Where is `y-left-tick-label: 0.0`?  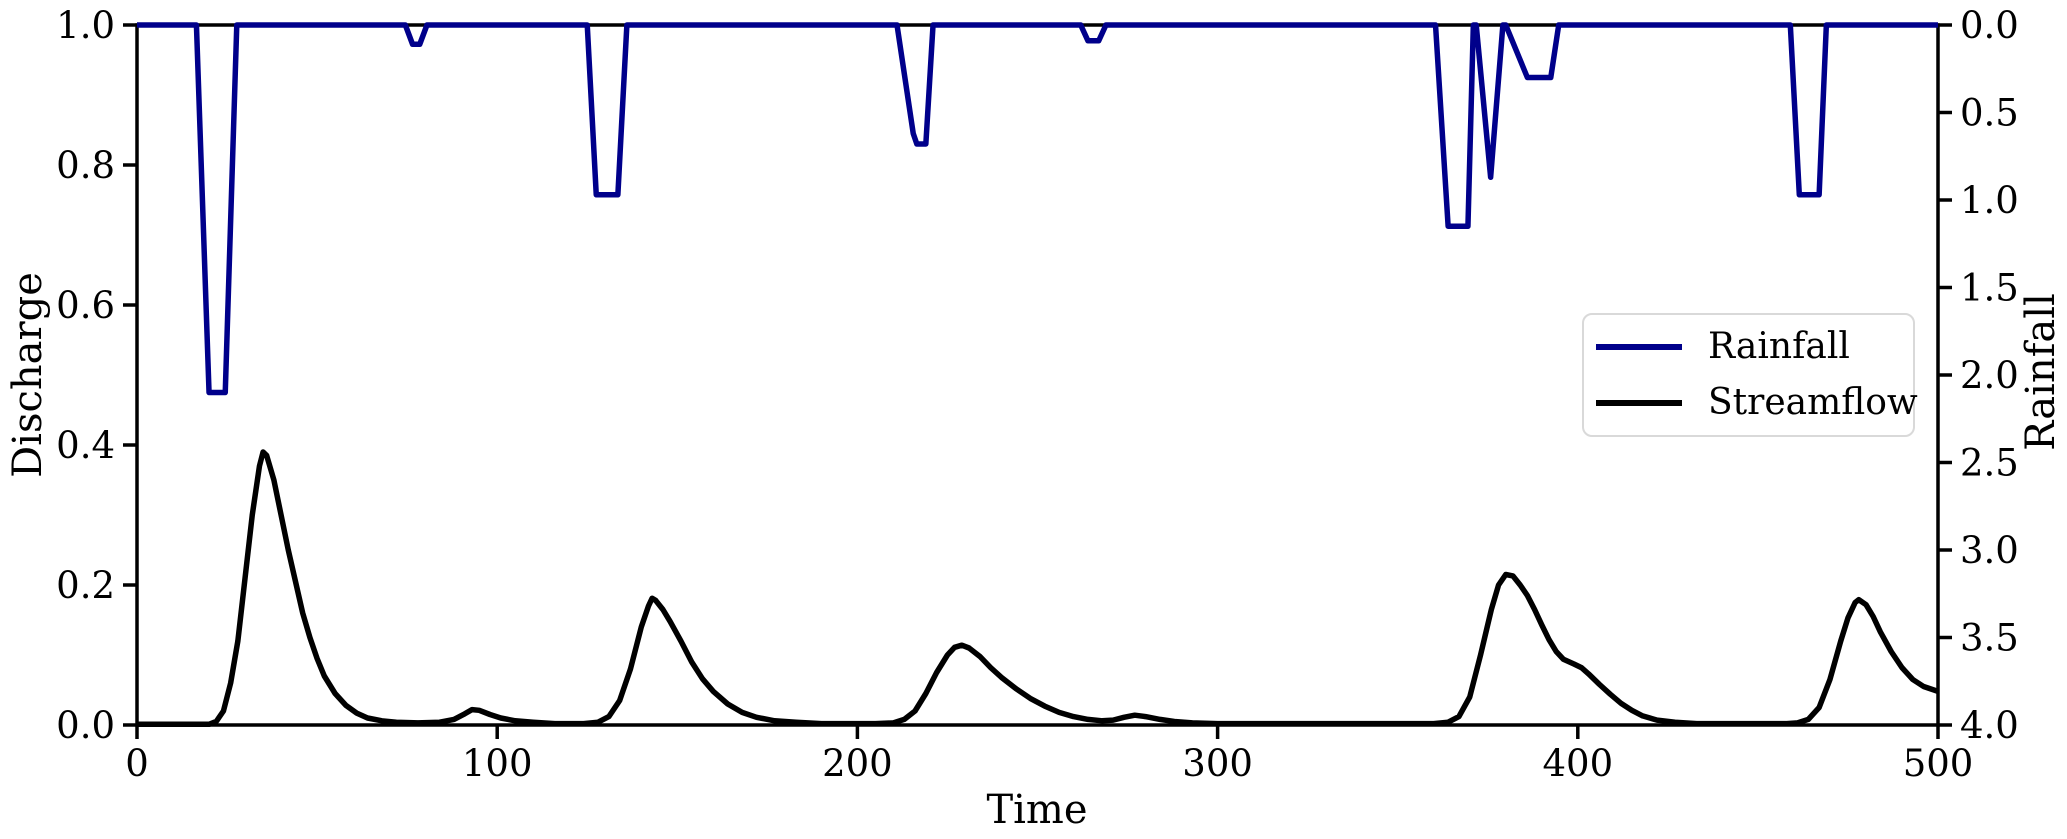
y-left-tick-label: 0.0 is located at coordinates (85, 725).